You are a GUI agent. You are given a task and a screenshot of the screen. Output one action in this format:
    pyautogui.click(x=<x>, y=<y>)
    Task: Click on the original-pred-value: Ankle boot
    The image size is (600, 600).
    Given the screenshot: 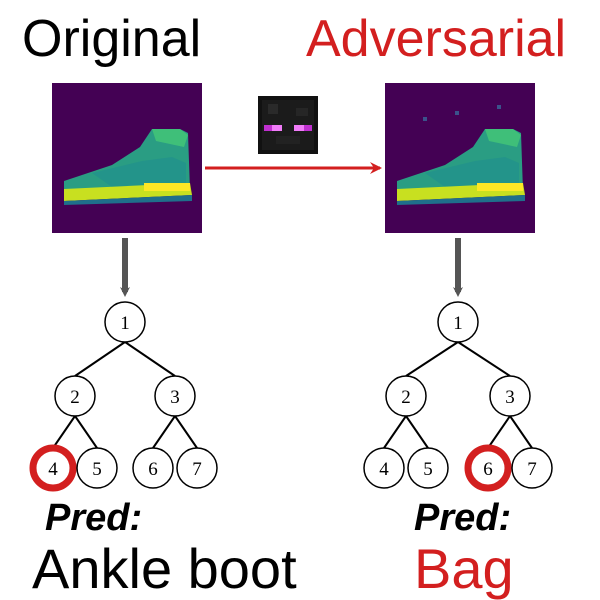 What is the action you would take?
    pyautogui.click(x=164, y=568)
    